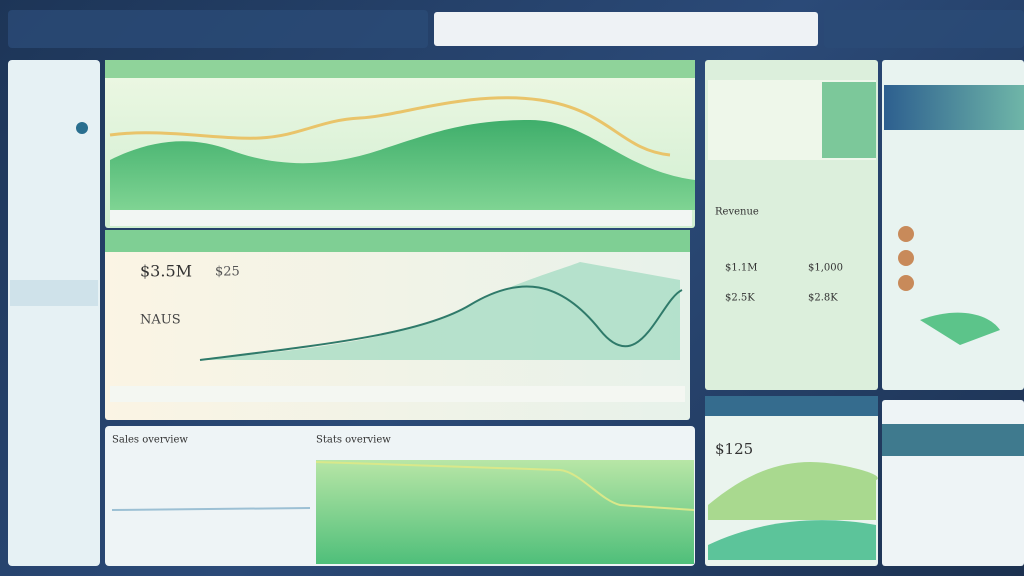  I want to click on sidebar, so click(54, 313).